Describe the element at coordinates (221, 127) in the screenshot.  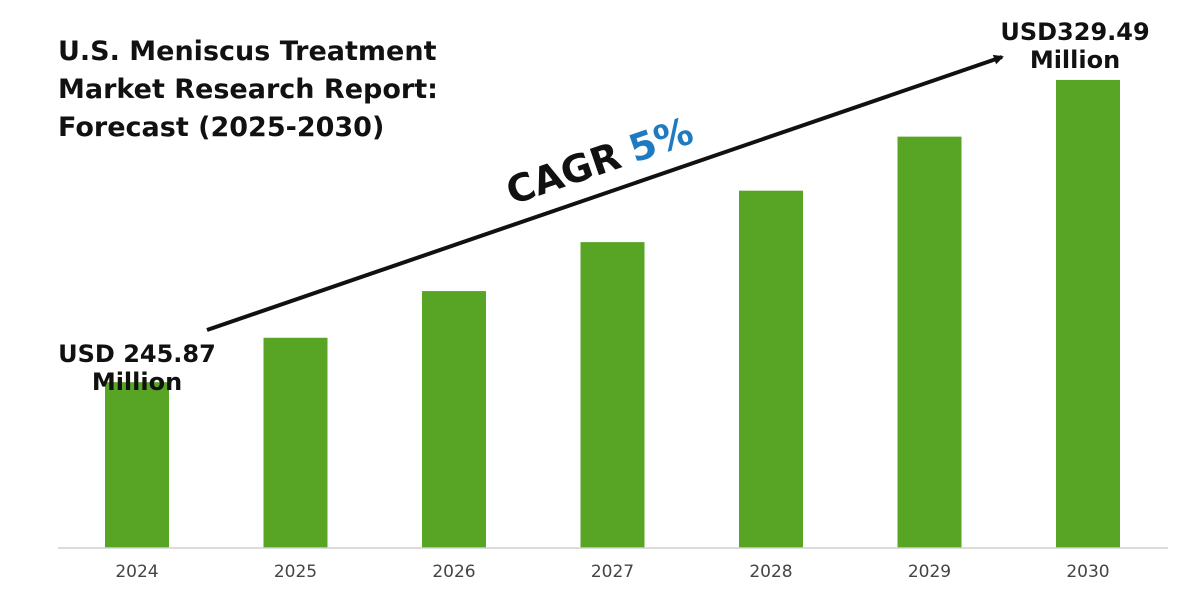
I see `chart-title-line-3: Forecast (2025-2030)` at that location.